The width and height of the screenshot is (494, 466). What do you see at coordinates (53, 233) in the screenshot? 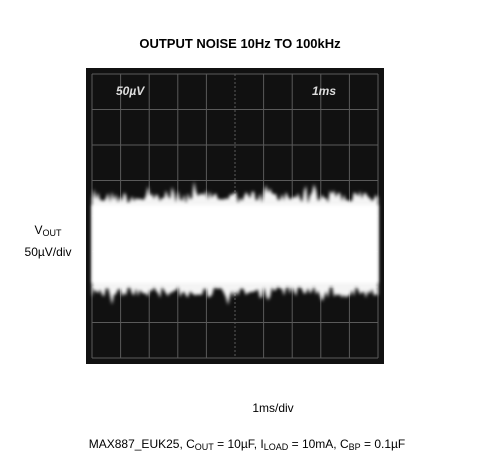
I see `y-label-subscript: OUT` at bounding box center [53, 233].